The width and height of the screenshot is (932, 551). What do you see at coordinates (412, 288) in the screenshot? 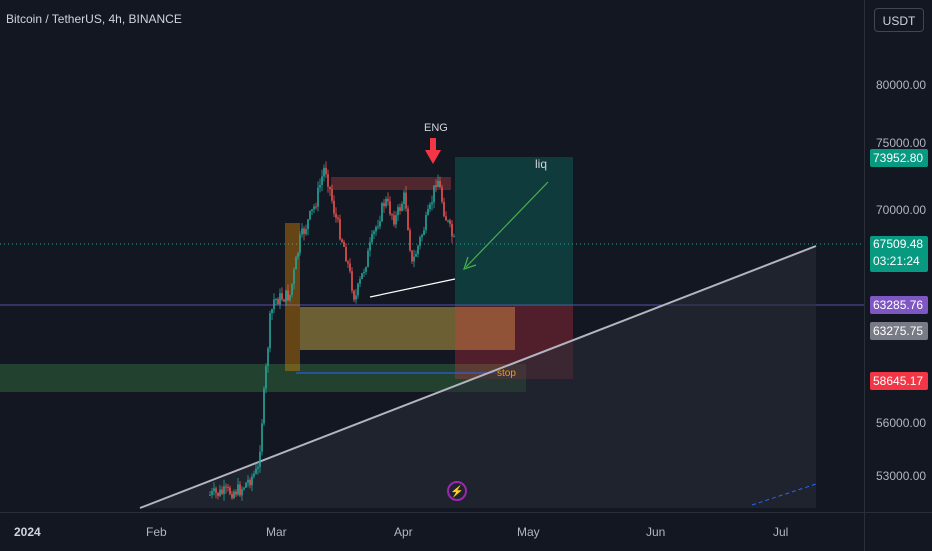
I see `liquidity-line` at bounding box center [412, 288].